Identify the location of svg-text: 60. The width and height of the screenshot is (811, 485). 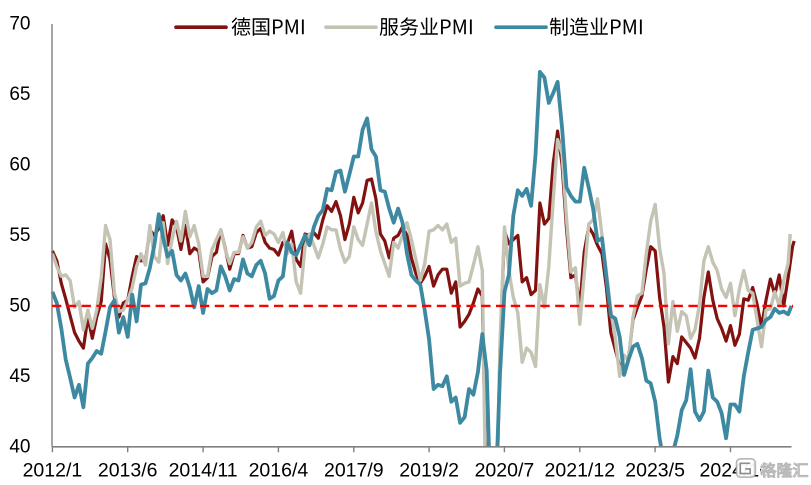
(19, 165).